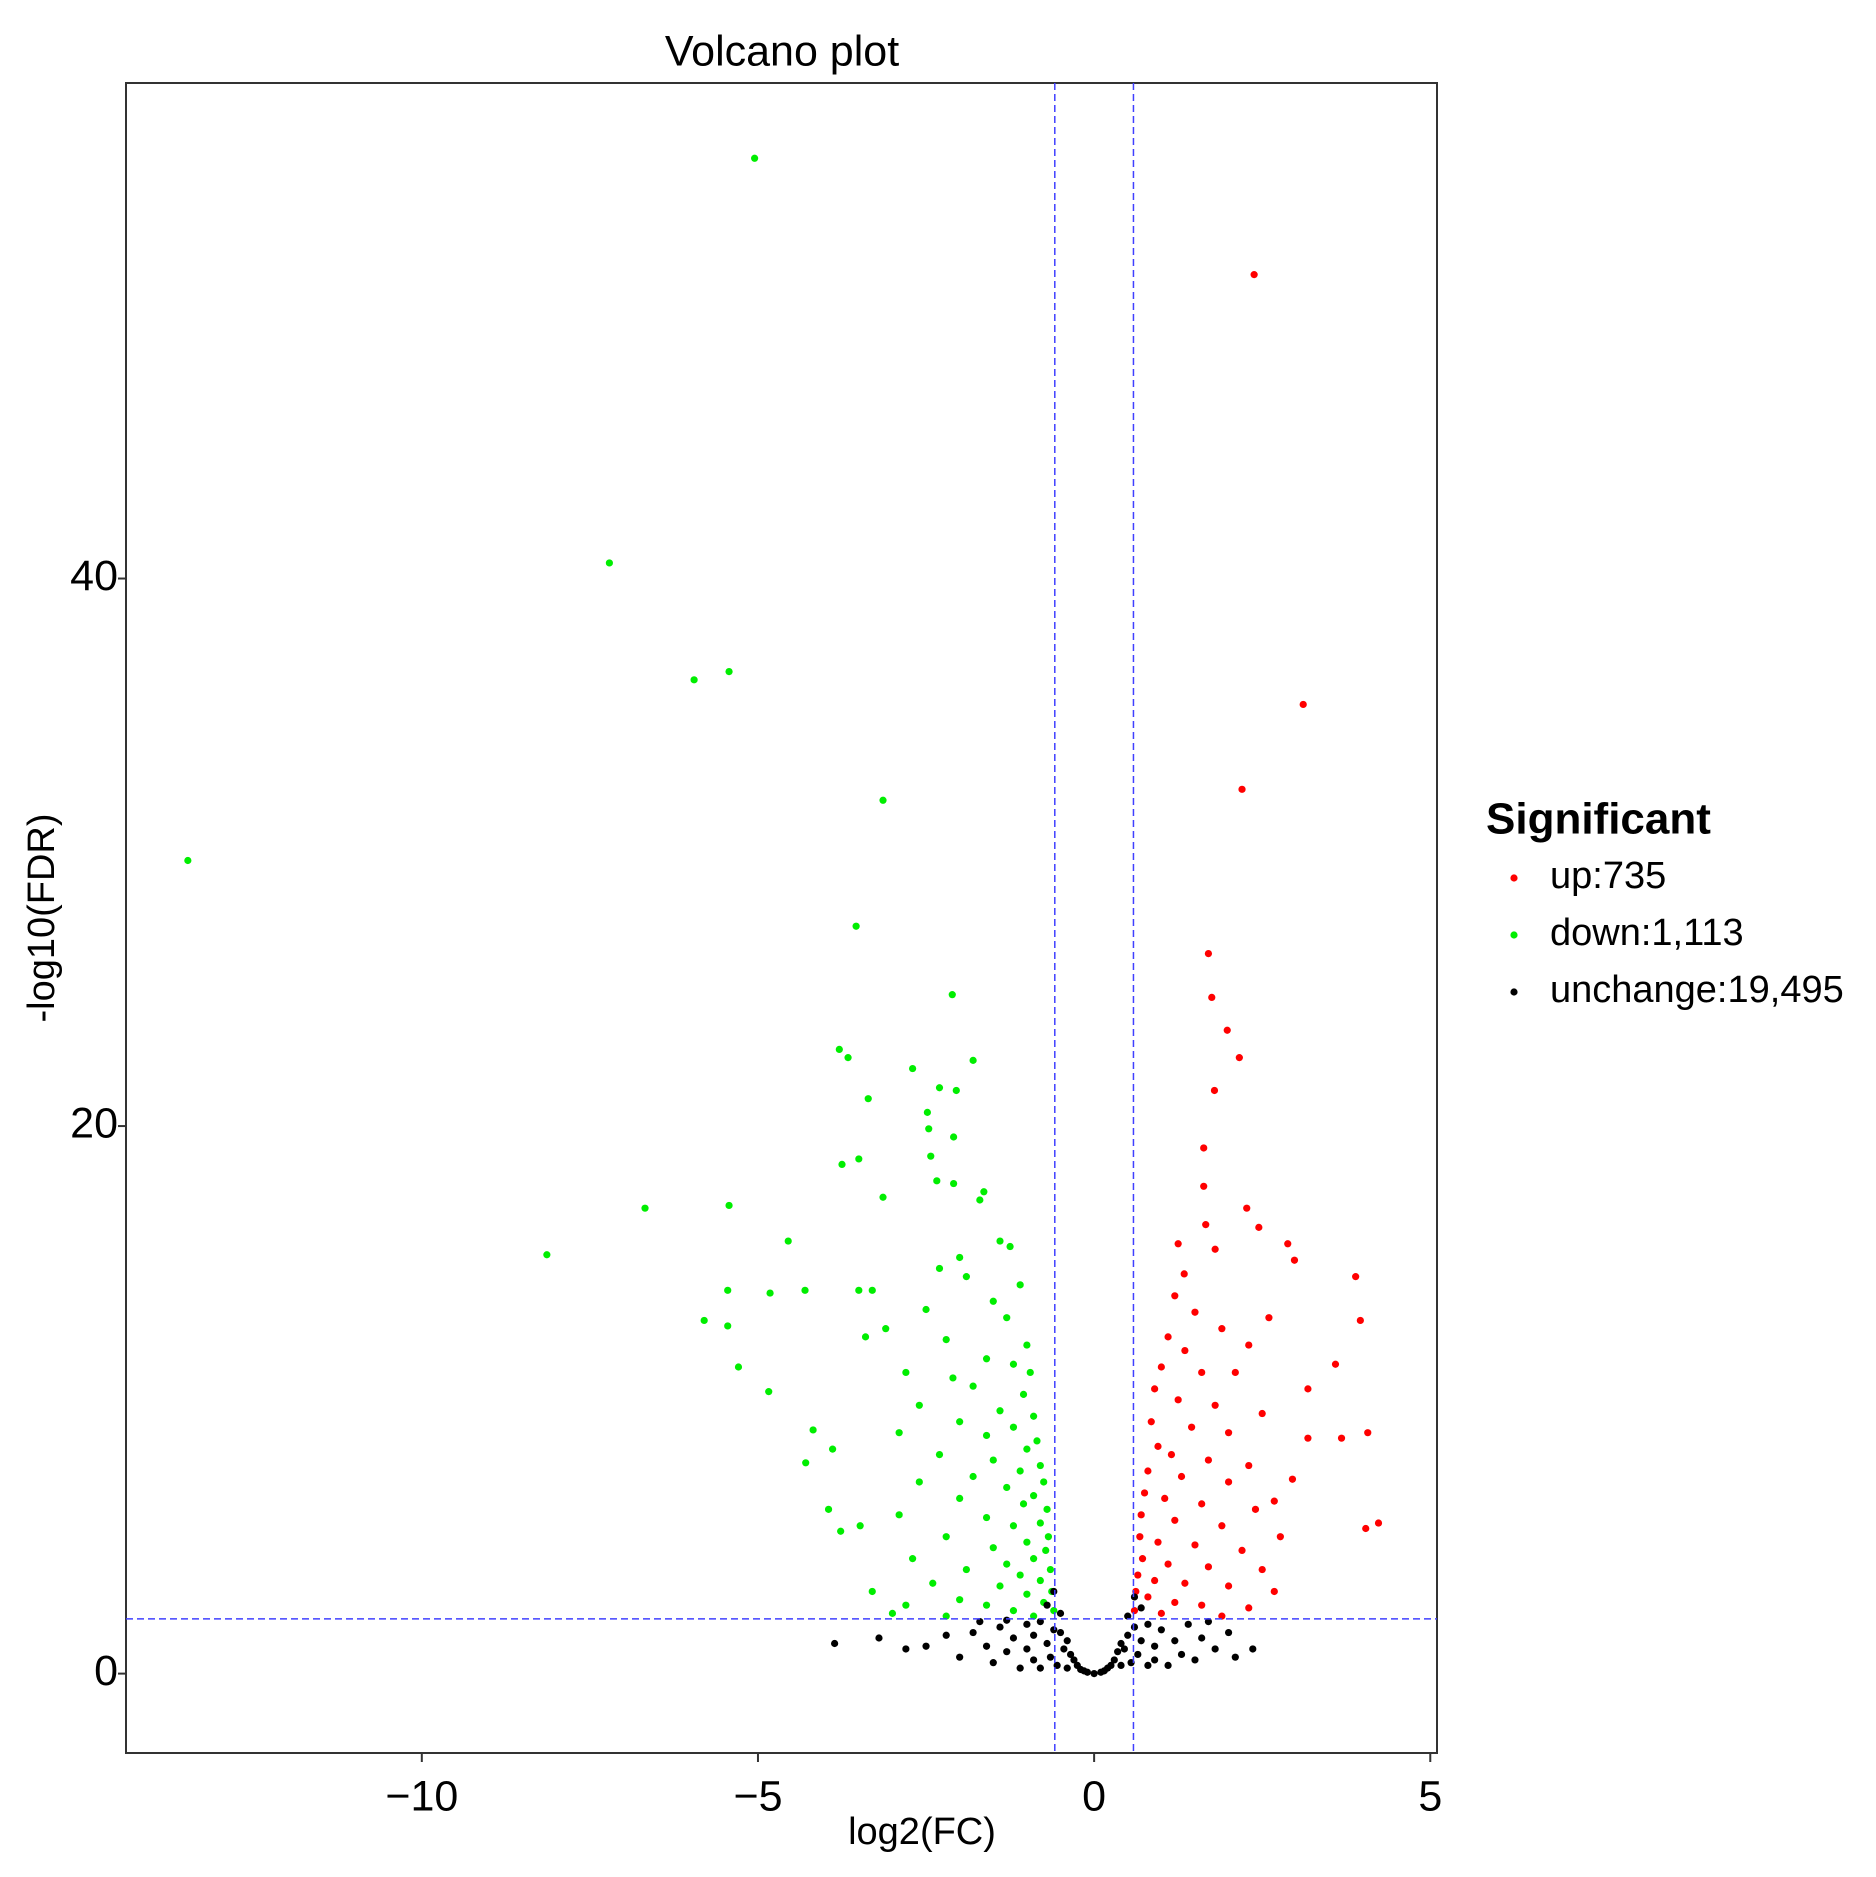 The image size is (1876, 1877). I want to click on x-tick-label: 0, so click(1094, 1796).